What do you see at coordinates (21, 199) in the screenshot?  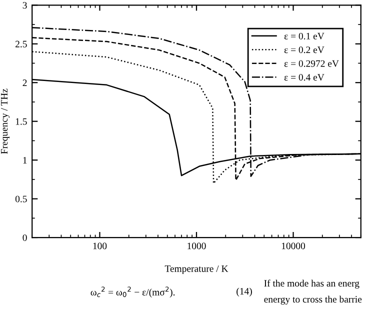 I see `y-tick-label: 0.5` at bounding box center [21, 199].